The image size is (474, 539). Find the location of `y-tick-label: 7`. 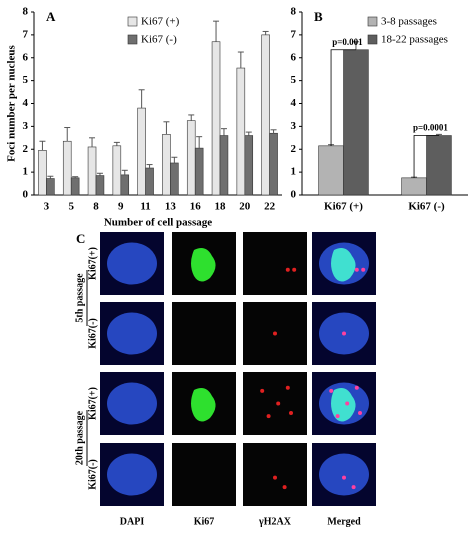

y-tick-label: 7 is located at coordinates (294, 34).